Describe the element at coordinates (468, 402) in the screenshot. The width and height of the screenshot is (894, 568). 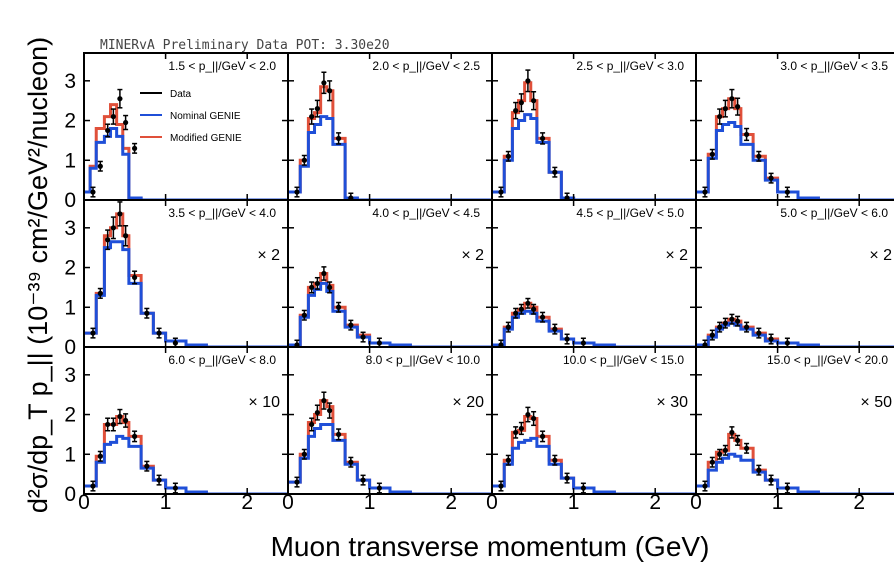
I see `scale-factor: × 20` at that location.